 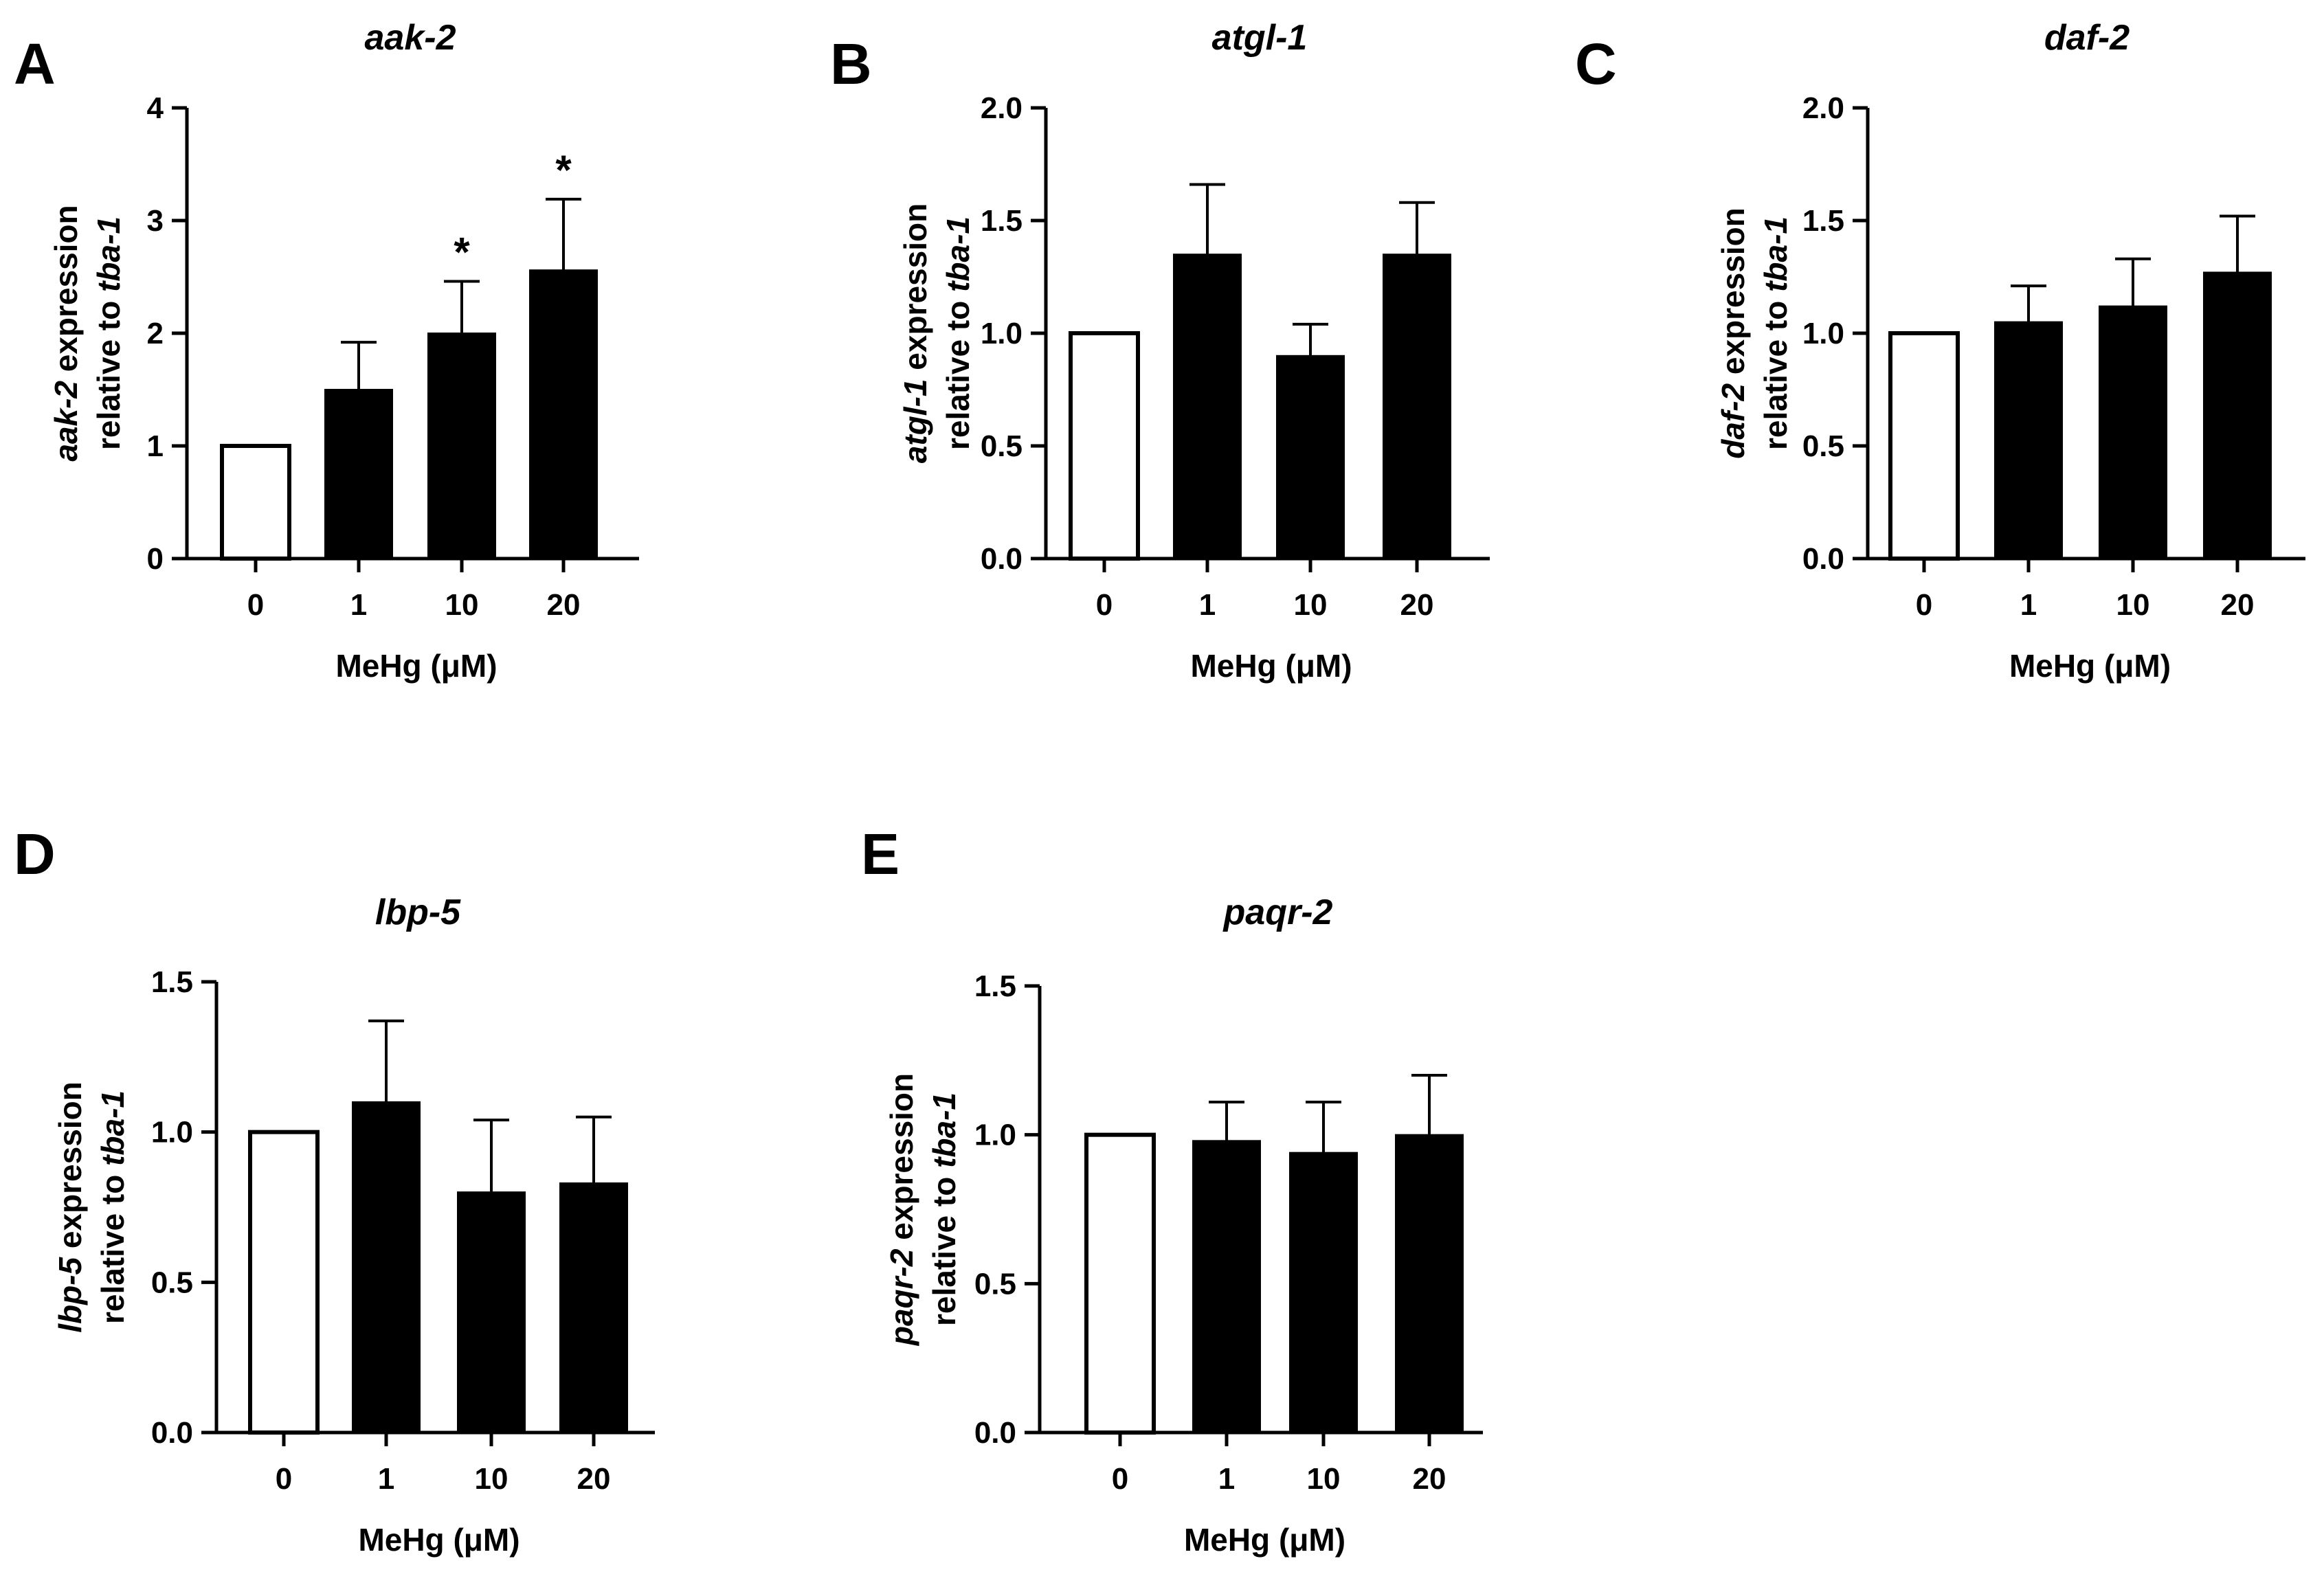 I want to click on panel-letter: D, so click(x=35, y=854).